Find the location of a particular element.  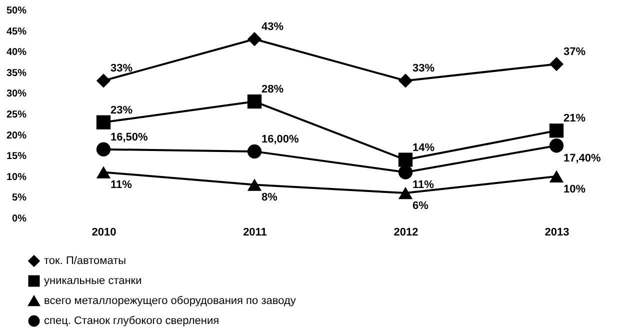

data-label: 16,00% is located at coordinates (281, 139).